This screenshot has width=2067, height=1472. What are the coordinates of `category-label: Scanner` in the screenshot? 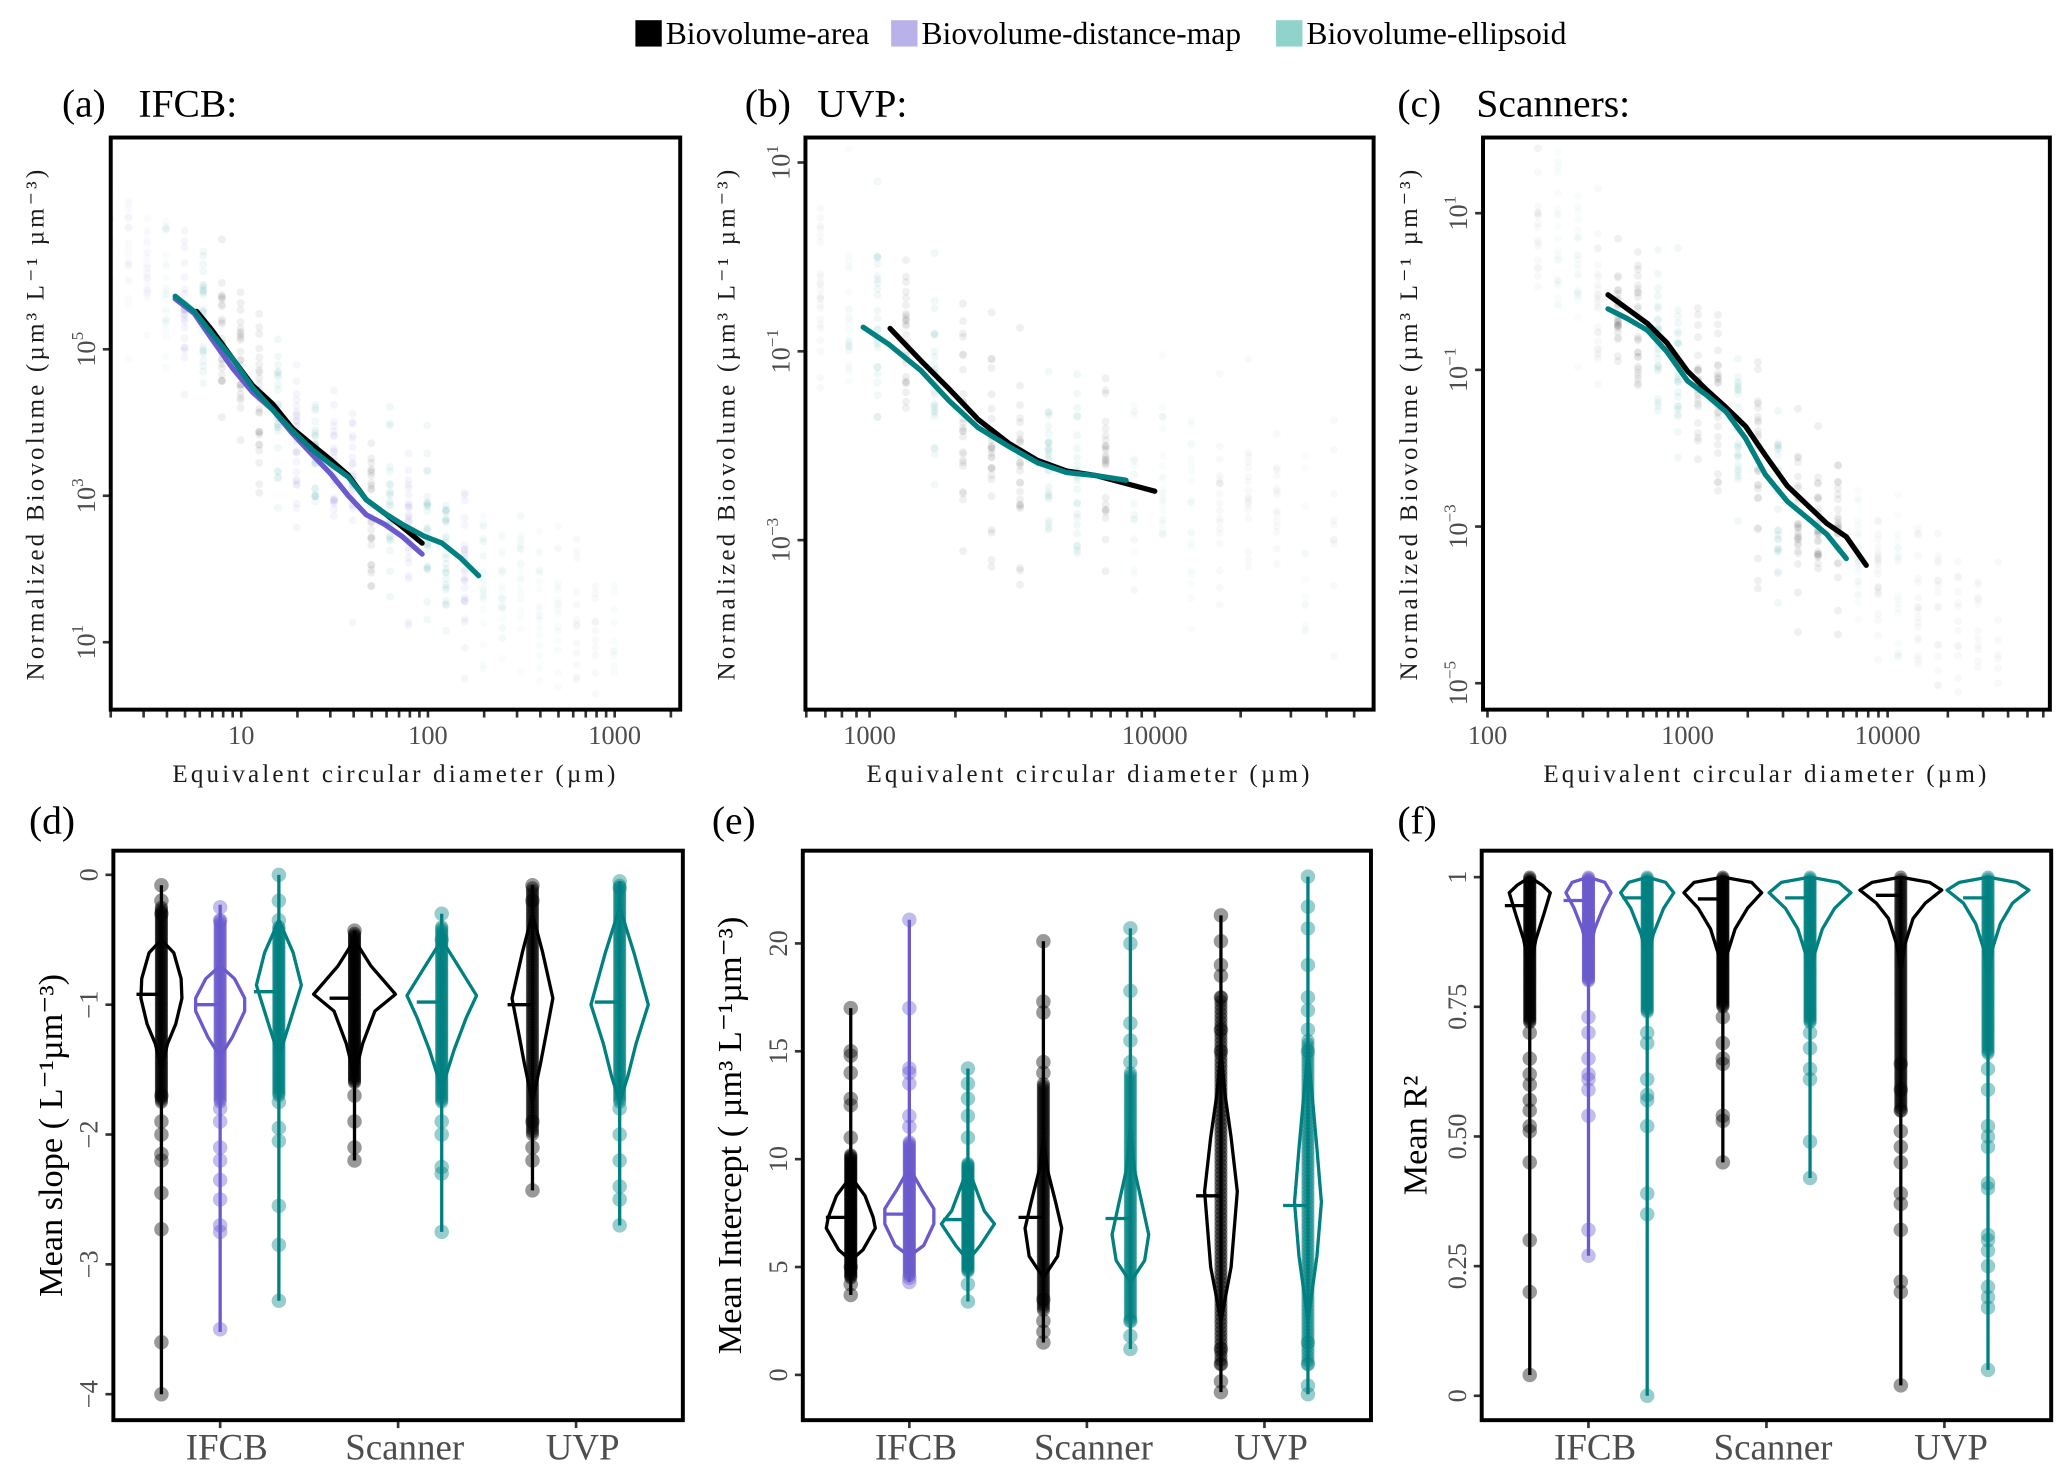 It's located at (404, 1447).